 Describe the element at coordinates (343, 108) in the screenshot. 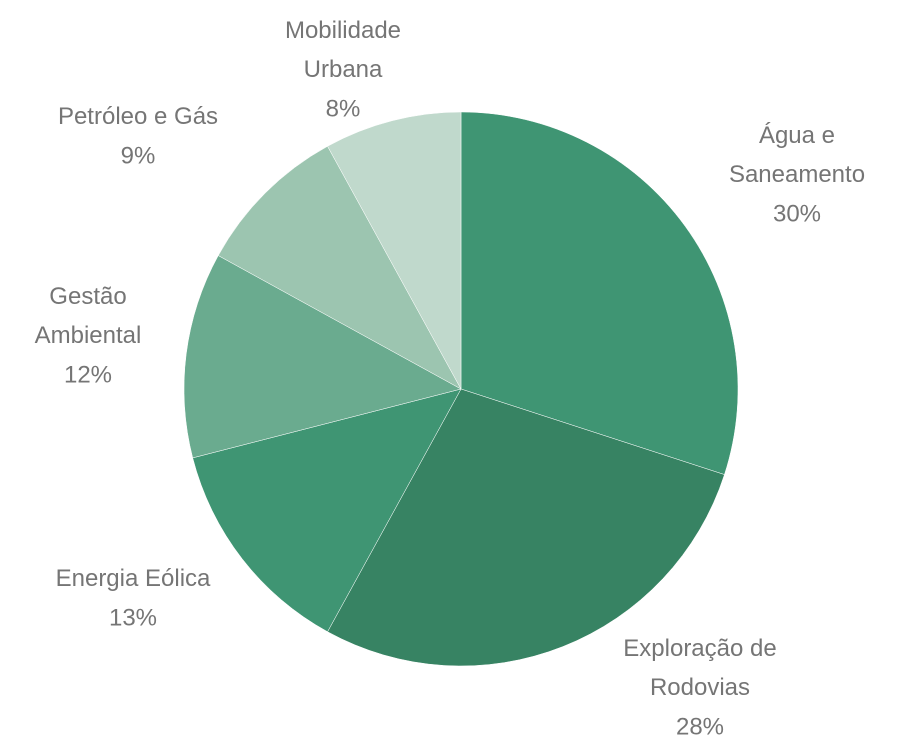

I see `slice-value-label: 8%` at that location.